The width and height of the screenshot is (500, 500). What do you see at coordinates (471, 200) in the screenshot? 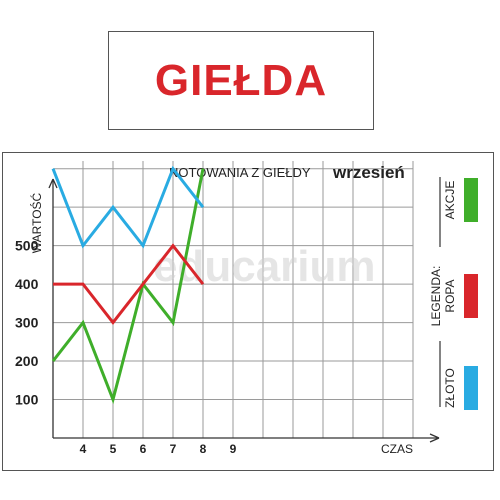
I see `legend-swatch-akcje` at bounding box center [471, 200].